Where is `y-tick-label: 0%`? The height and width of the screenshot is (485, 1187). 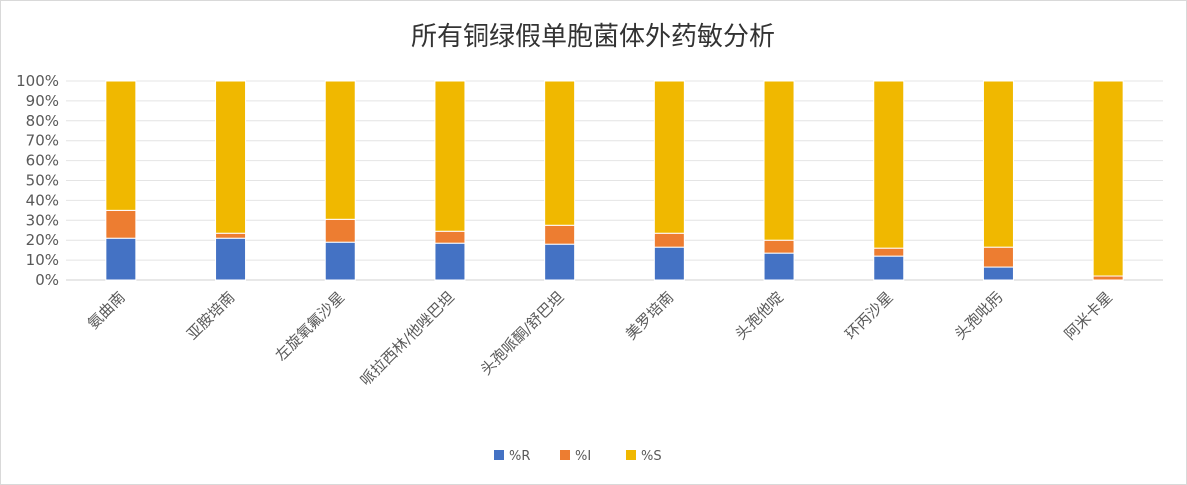
y-tick-label: 0% is located at coordinates (47, 280).